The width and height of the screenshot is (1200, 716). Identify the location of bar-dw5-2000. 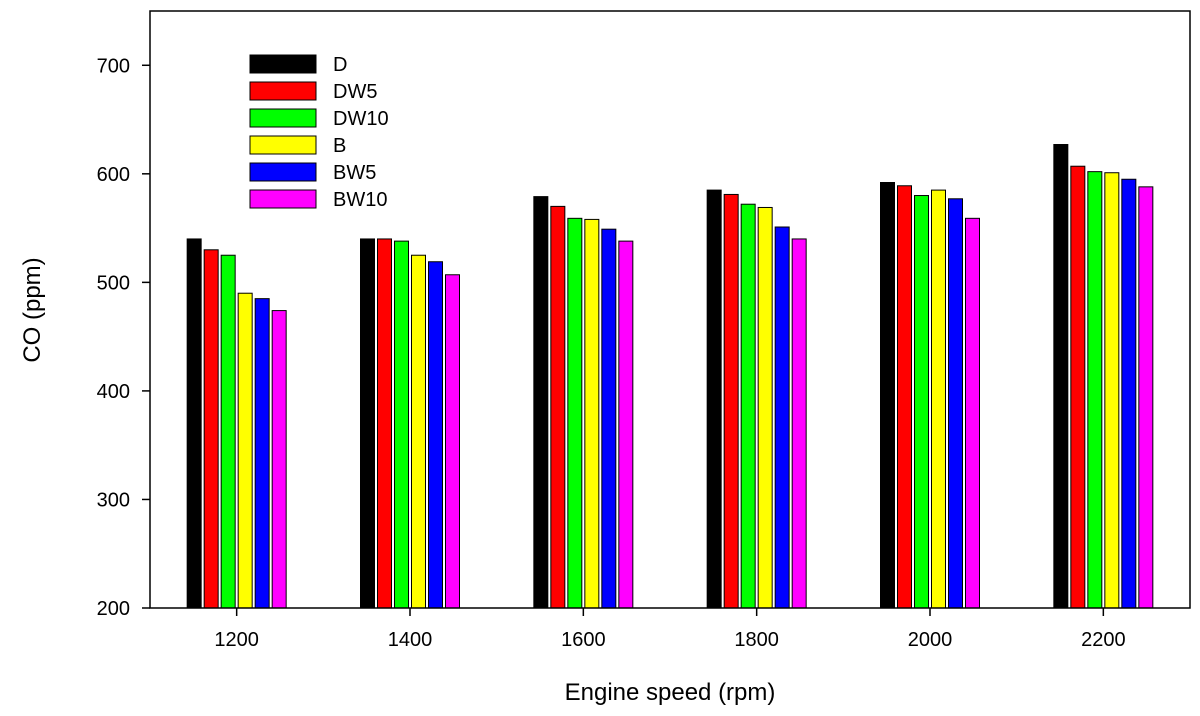
(904, 397).